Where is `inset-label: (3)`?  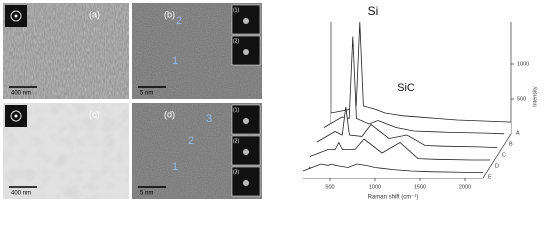 inset-label: (3) is located at coordinates (236, 172).